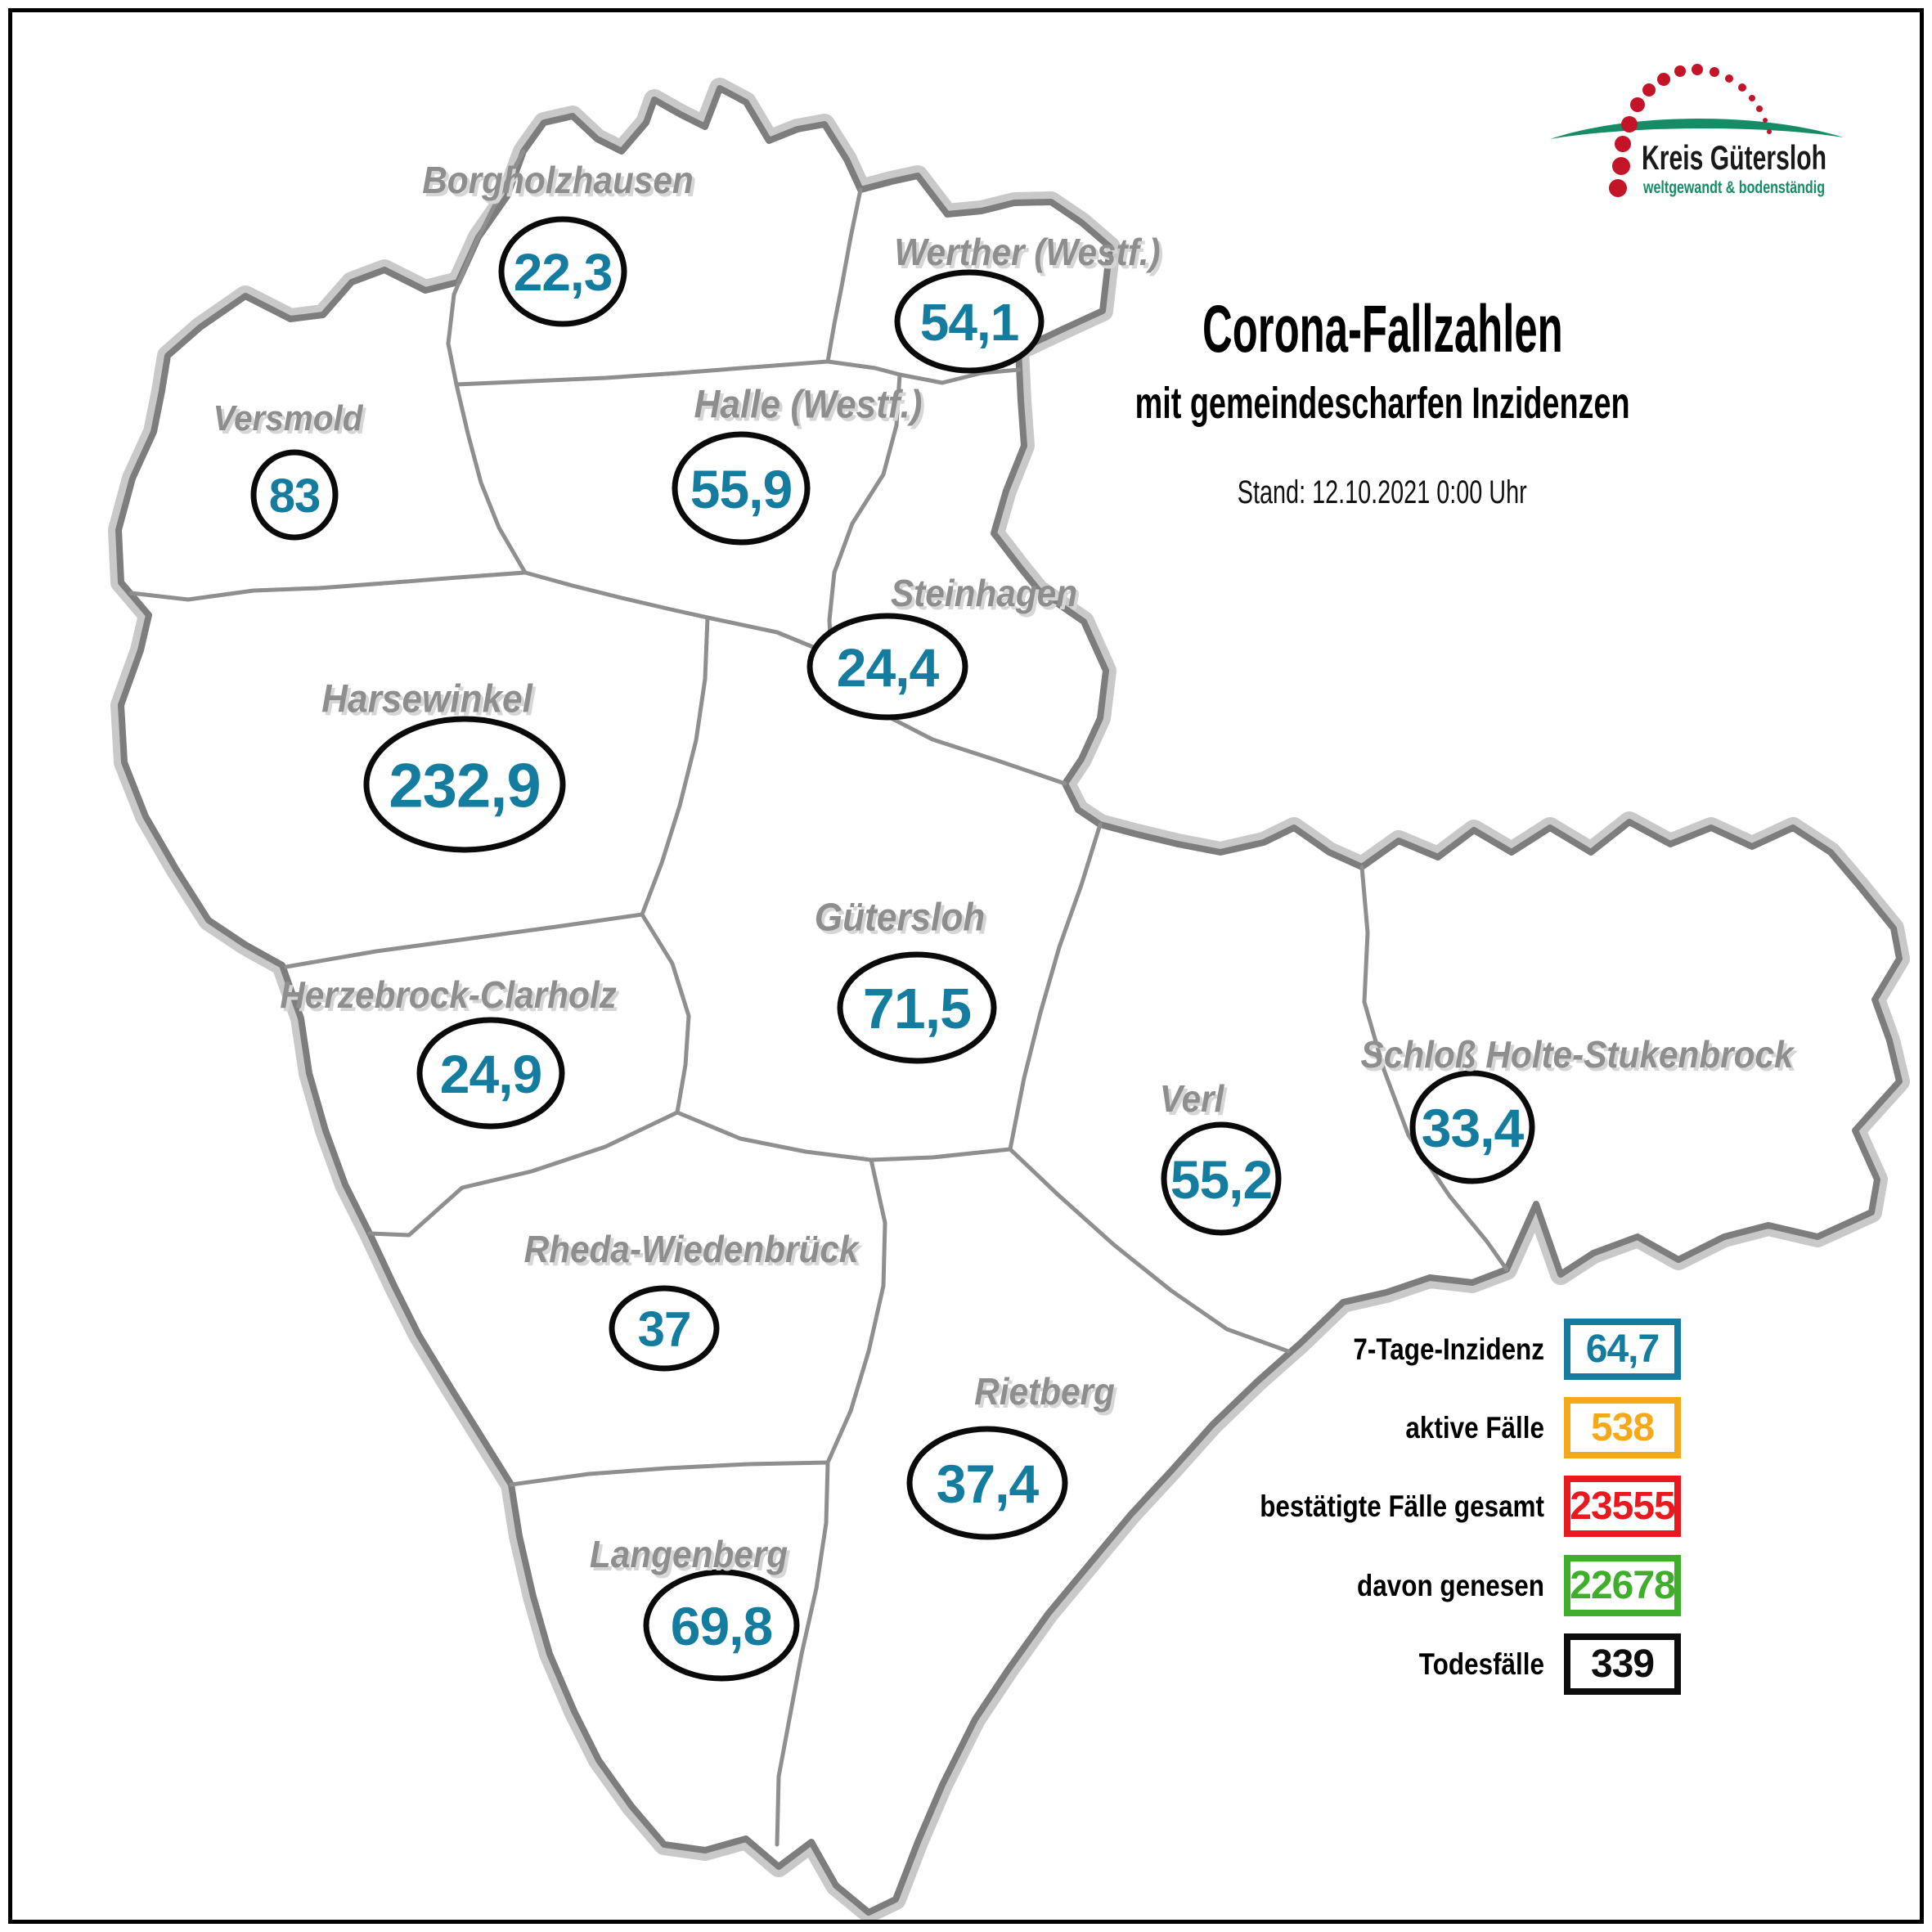 This screenshot has height=1932, width=1932. Describe the element at coordinates (288, 418) in the screenshot. I see `municipality-label: Versmold` at that location.